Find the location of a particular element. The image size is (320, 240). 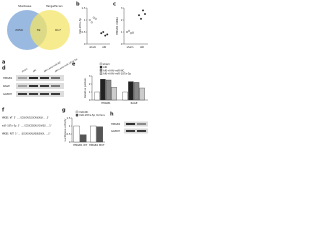

legend-label: AKI+AAV-miR-NC is located at coordinates (114, 70).